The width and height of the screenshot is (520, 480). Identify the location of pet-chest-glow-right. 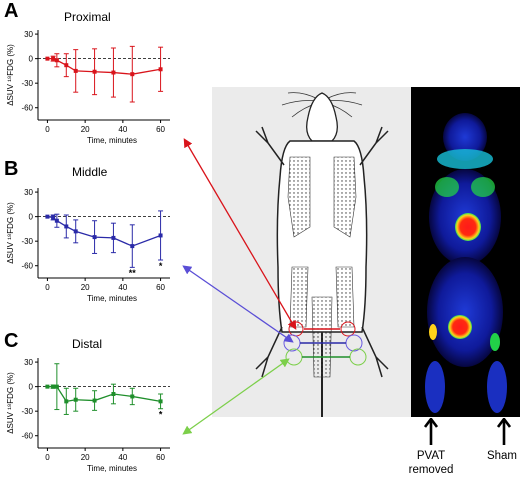
(483, 187).